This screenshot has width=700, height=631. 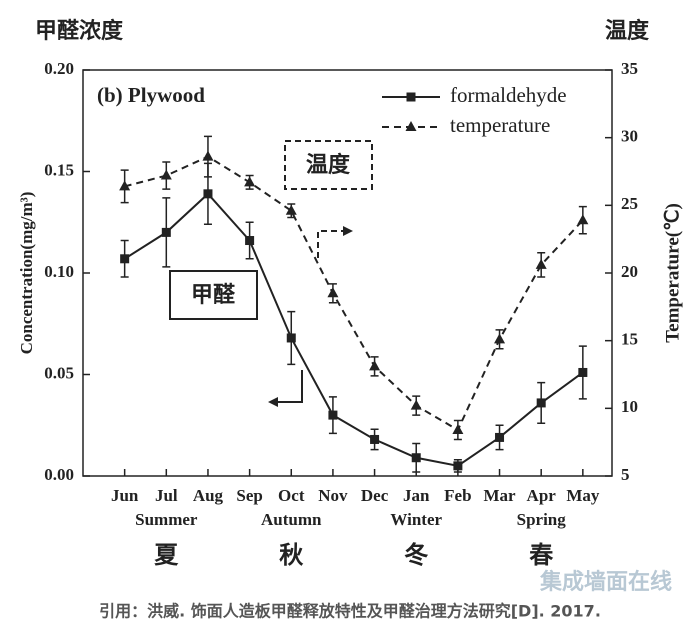 I want to click on x-tick-label: Jun, so click(x=125, y=495).